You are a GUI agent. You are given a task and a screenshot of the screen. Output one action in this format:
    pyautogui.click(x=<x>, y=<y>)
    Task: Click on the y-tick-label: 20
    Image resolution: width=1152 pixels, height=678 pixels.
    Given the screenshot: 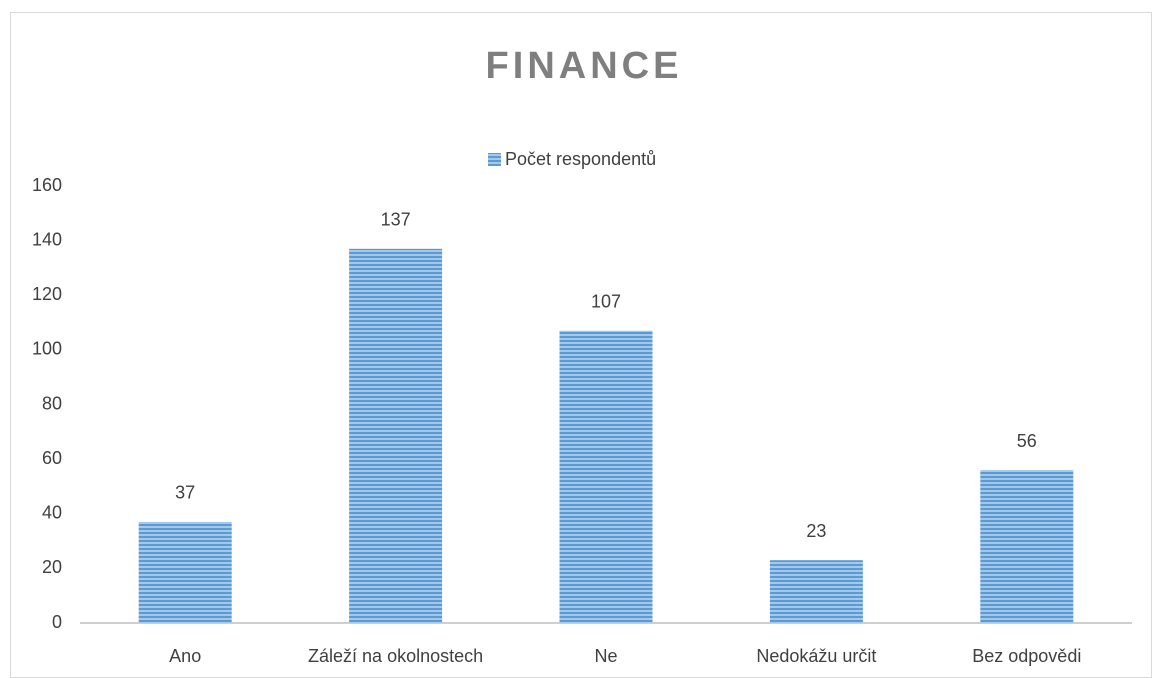 What is the action you would take?
    pyautogui.click(x=52, y=567)
    